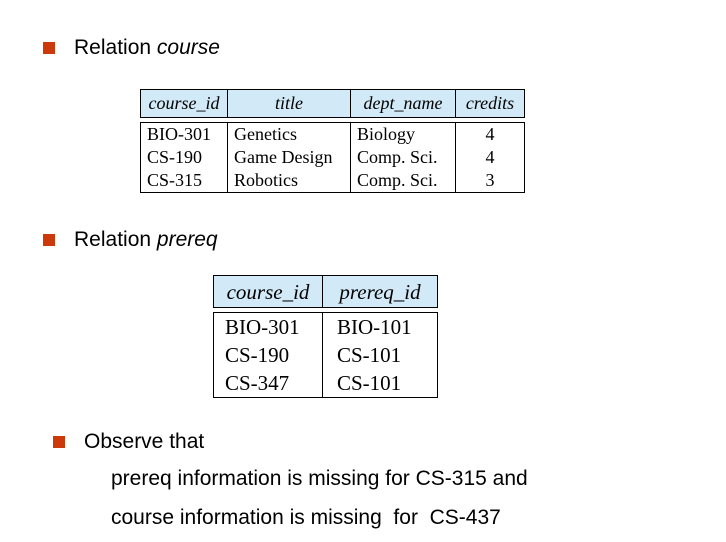 The width and height of the screenshot is (726, 542). I want to click on table-row: CS-347 CS-101, so click(325, 383).